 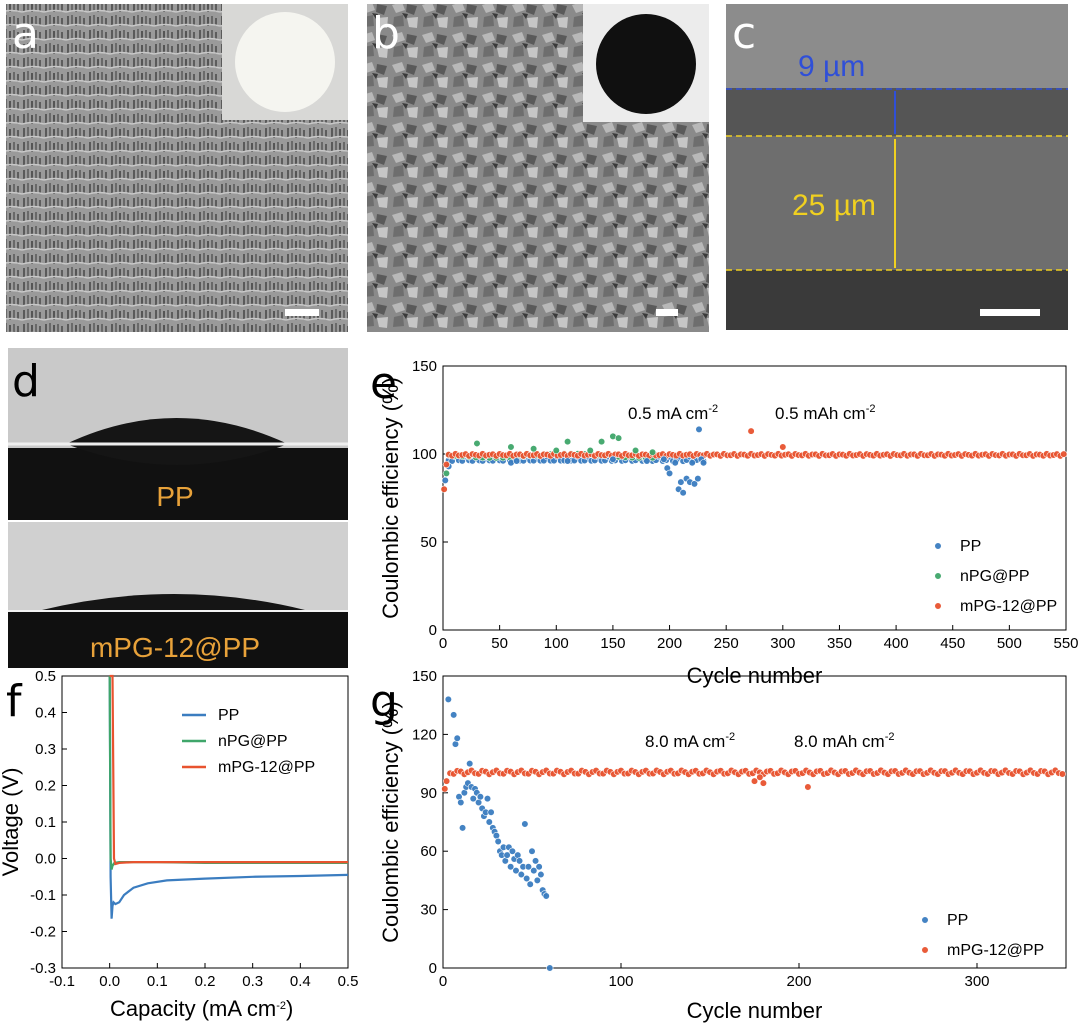 What do you see at coordinates (957, 920) in the screenshot?
I see `legend-label: PP` at bounding box center [957, 920].